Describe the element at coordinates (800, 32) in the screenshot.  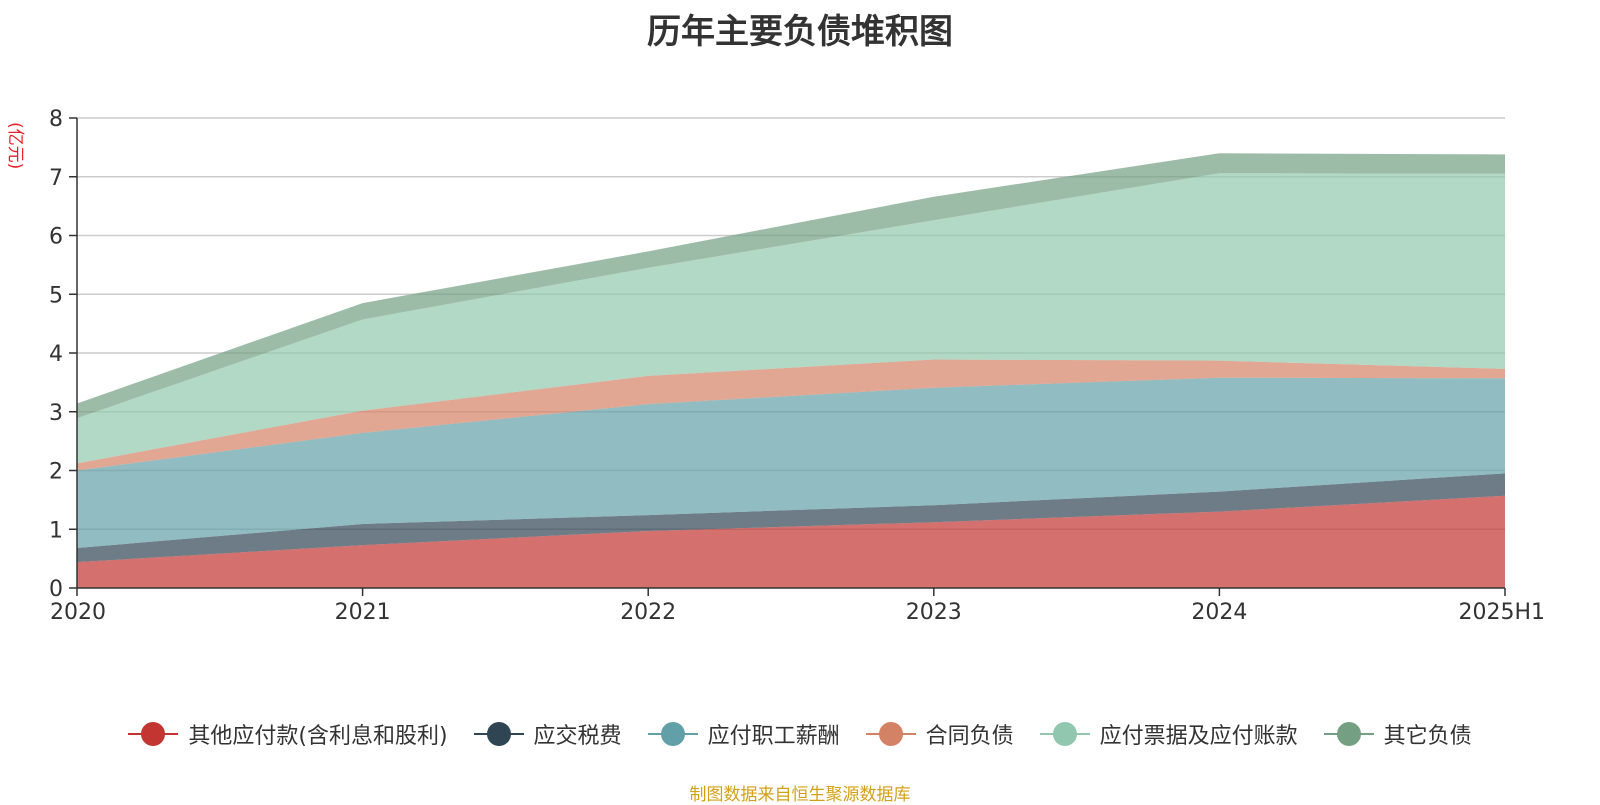
I see `chart-title: 历年主要负债堆积图` at that location.